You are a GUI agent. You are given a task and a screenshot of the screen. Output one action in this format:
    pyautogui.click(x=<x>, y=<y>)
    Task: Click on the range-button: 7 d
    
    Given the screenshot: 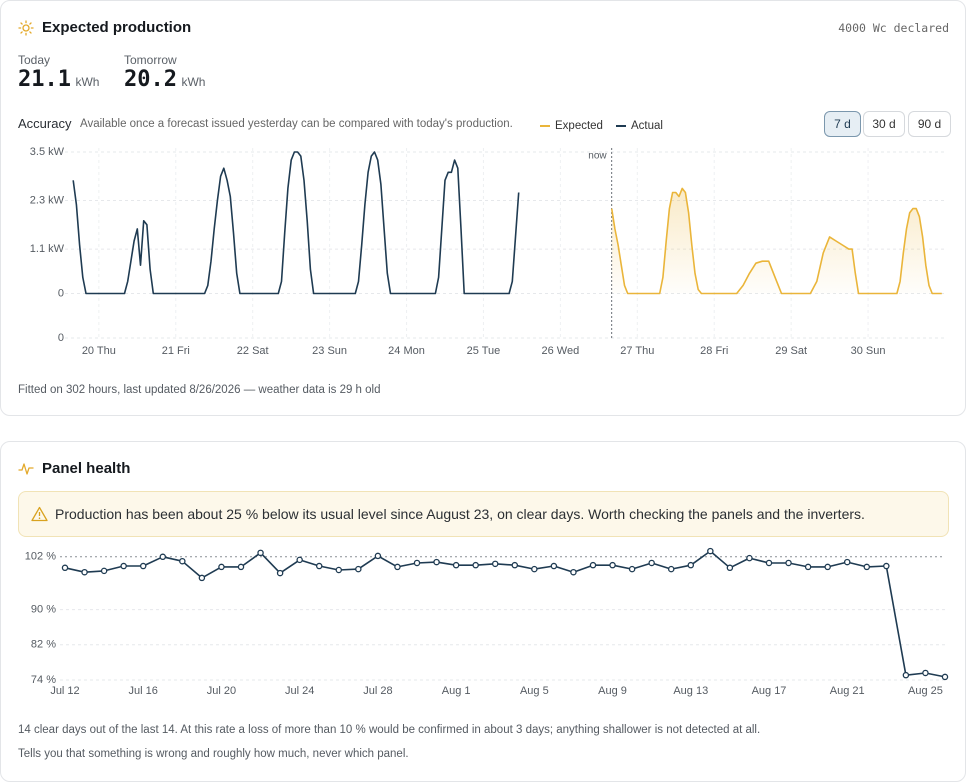 What is the action you would take?
    pyautogui.click(x=842, y=124)
    